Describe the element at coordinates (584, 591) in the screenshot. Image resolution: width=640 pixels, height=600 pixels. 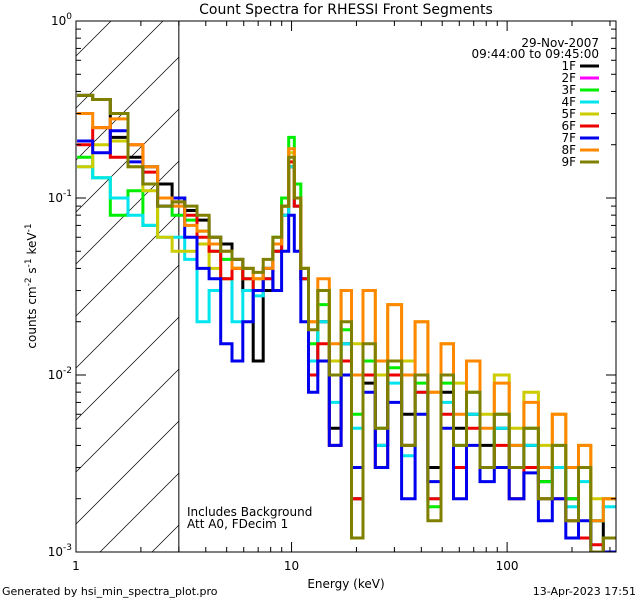
I see `footer-timestamp: 13-Apr-2023 17:51` at that location.